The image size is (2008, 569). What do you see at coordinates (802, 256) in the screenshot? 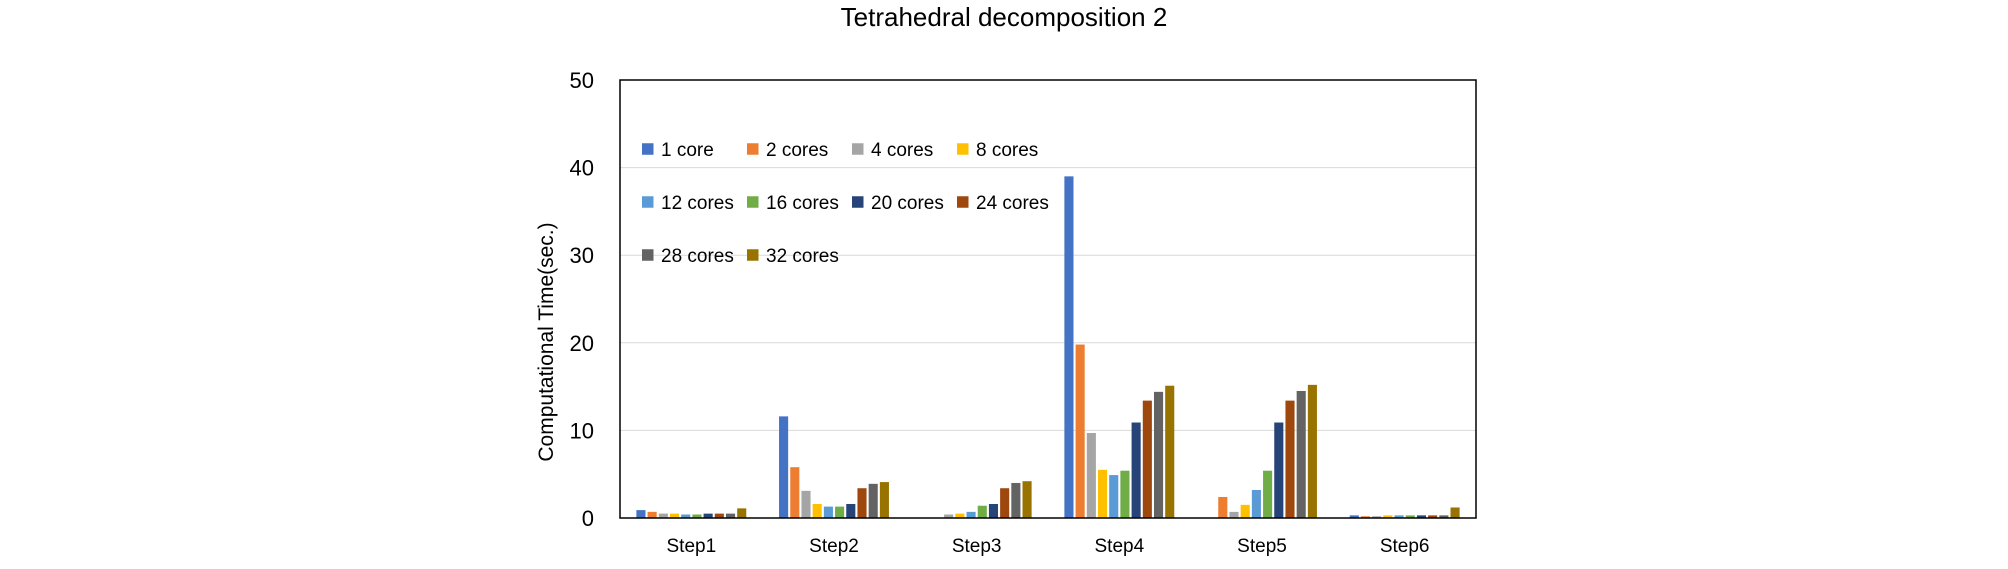
I see `legend-label: 32 cores` at bounding box center [802, 256].